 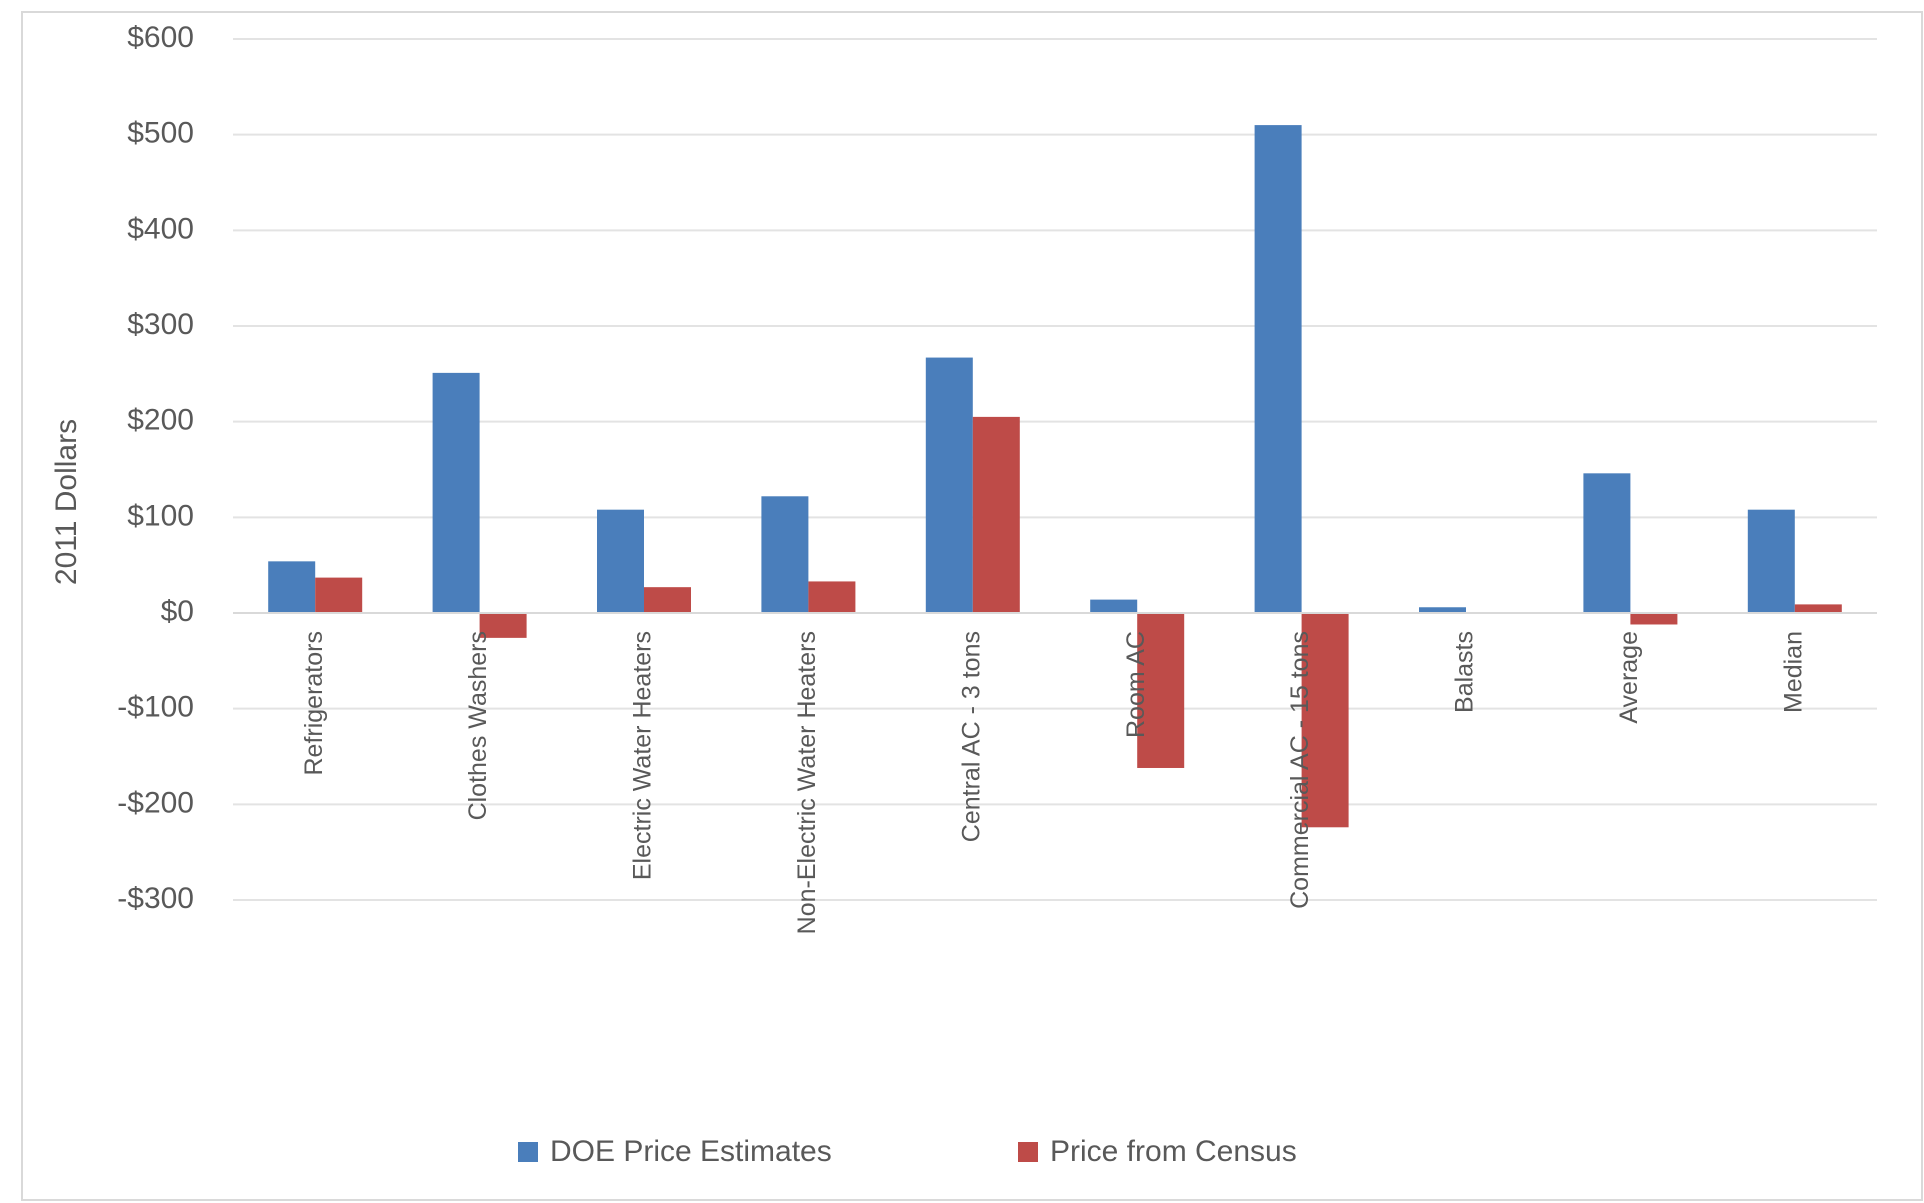 I want to click on y-tick-label: $0, so click(x=177, y=611).